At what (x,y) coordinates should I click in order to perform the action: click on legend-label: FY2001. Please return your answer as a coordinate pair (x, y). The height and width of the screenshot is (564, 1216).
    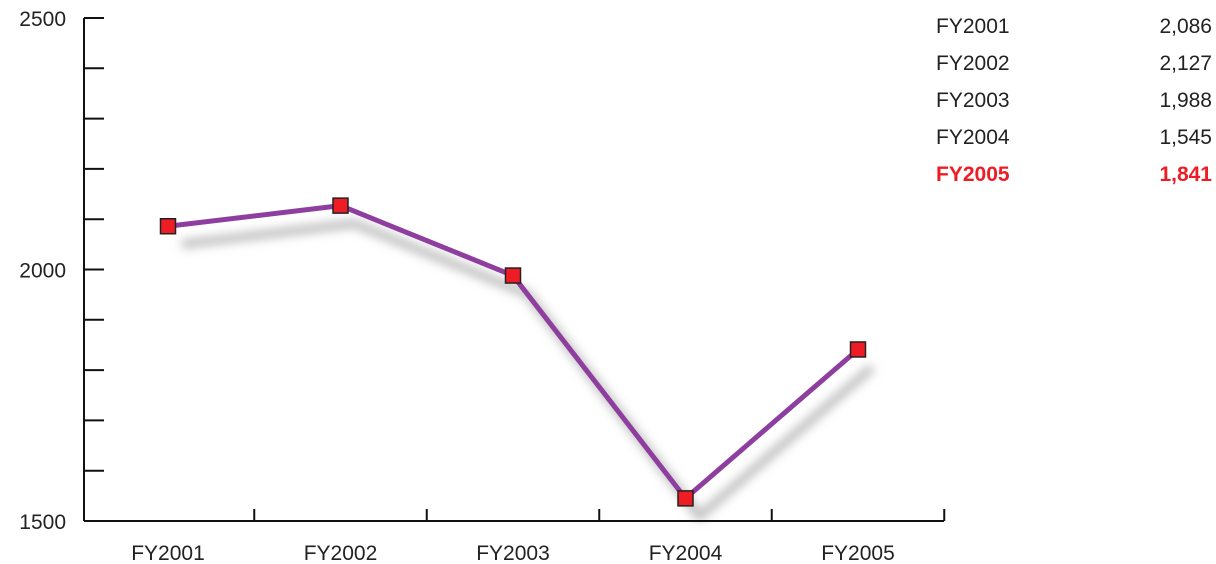
    Looking at the image, I should click on (973, 26).